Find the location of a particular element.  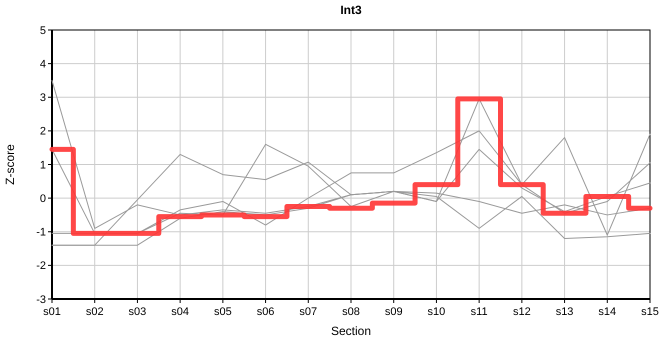

x-tick-label: s08 is located at coordinates (351, 312).